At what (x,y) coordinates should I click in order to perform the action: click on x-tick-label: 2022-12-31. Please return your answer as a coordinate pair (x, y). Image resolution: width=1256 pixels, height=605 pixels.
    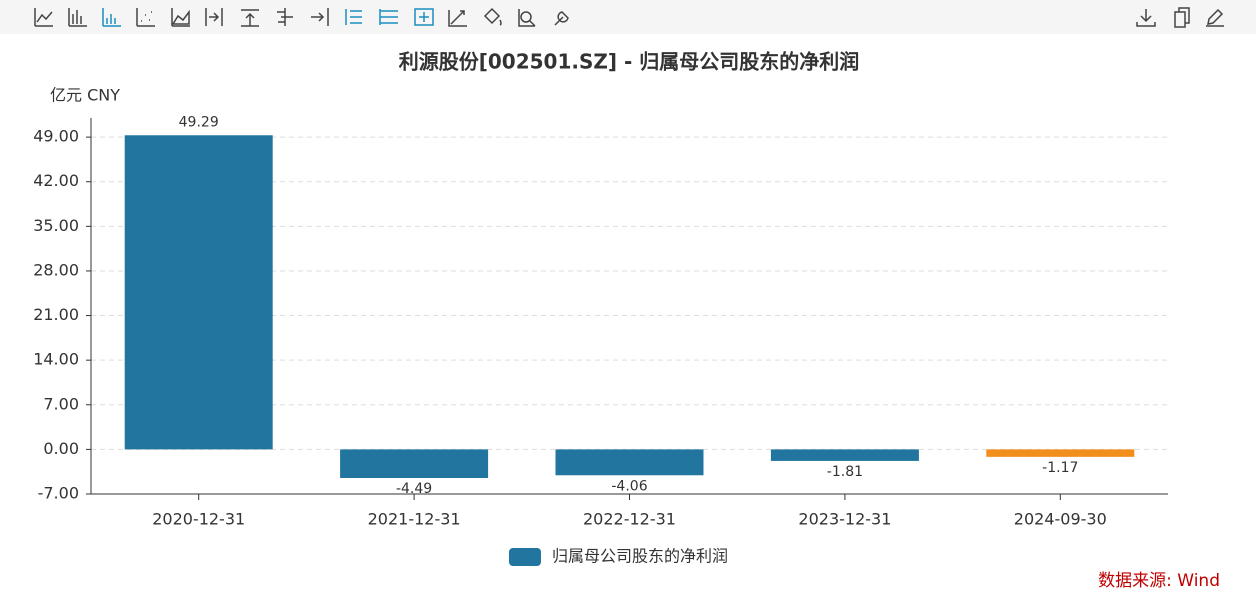
    Looking at the image, I should click on (629, 519).